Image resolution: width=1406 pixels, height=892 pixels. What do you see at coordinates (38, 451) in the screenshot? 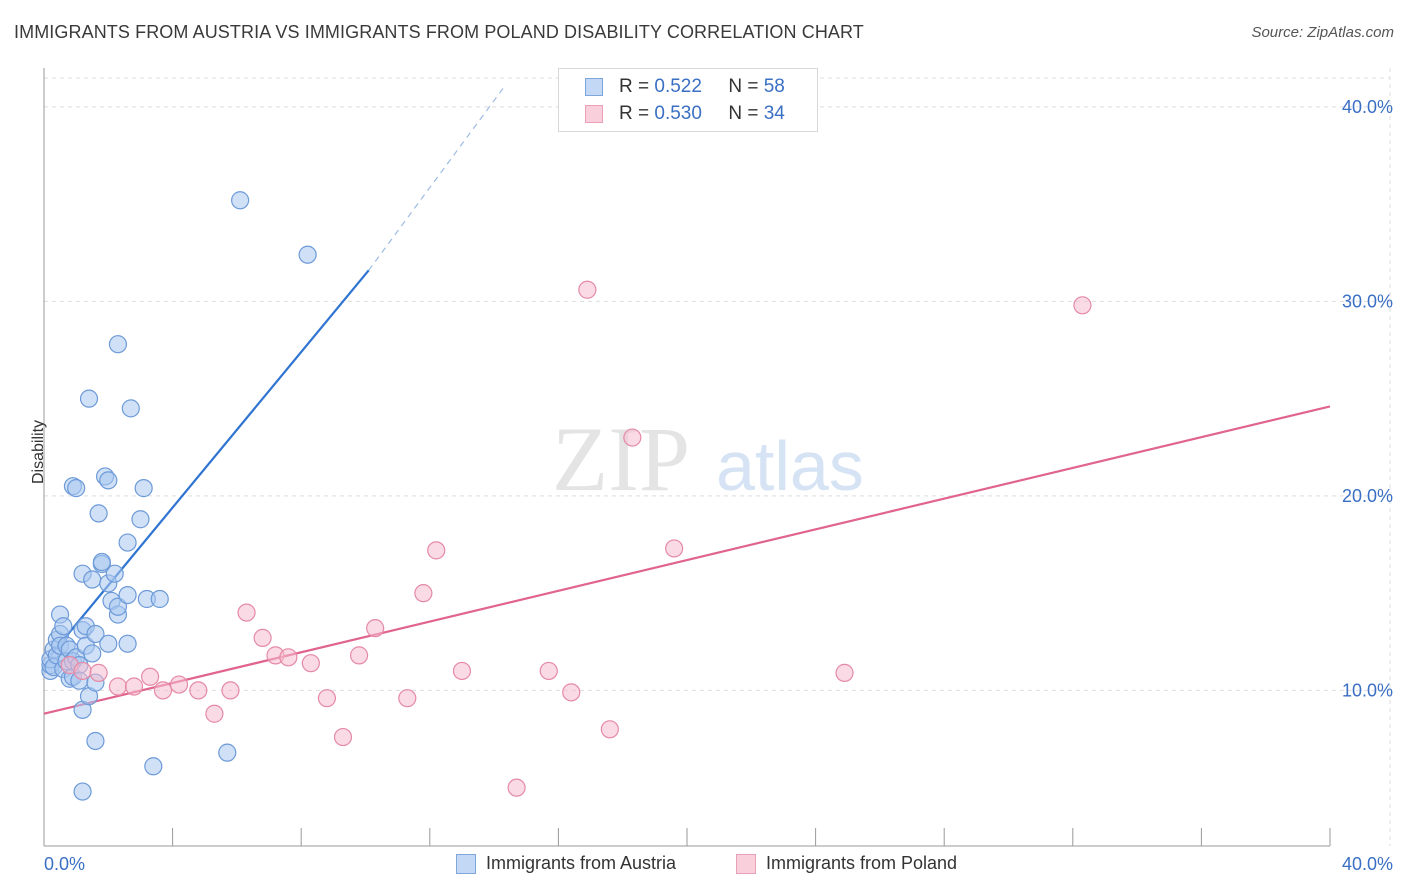
I see `y-axis-label: Disability` at bounding box center [38, 451].